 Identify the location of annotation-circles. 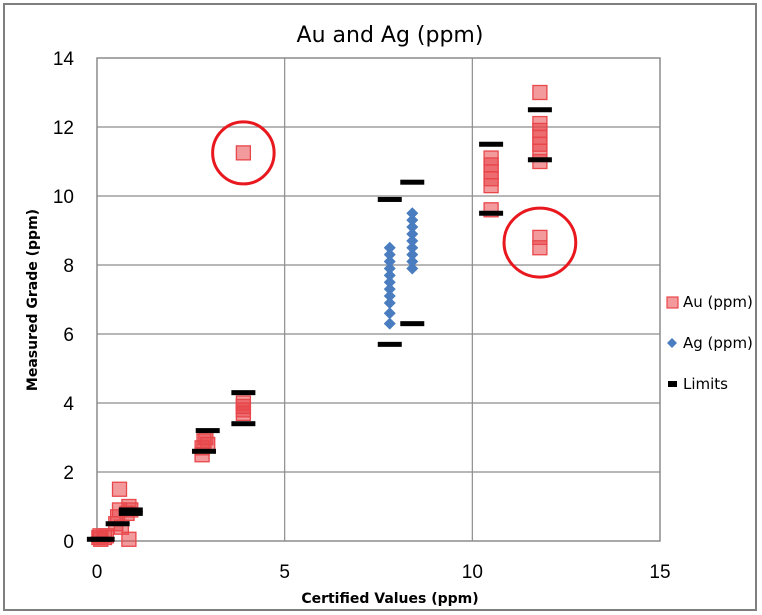
(394, 199).